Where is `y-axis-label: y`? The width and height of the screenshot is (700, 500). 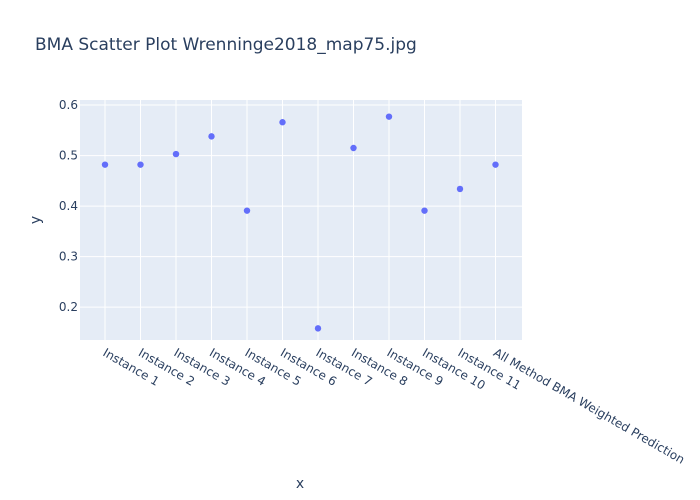
y-axis-label: y is located at coordinates (36, 220).